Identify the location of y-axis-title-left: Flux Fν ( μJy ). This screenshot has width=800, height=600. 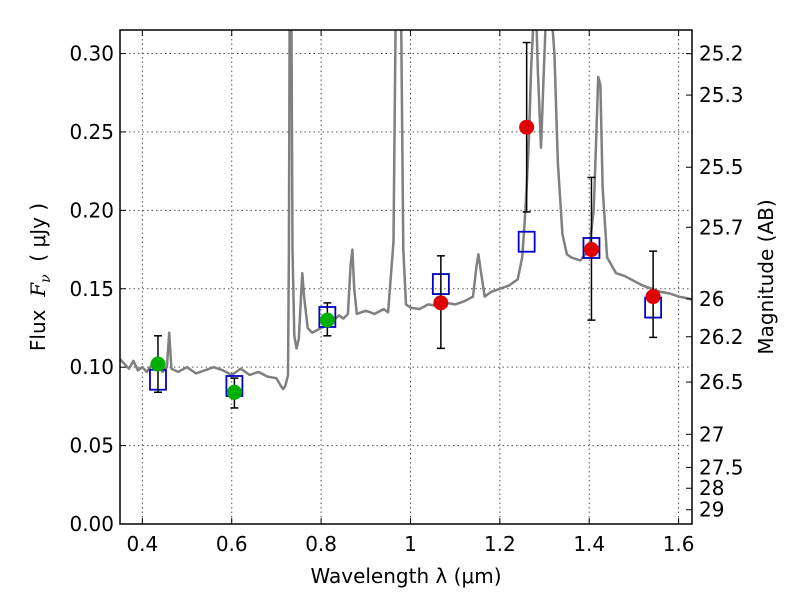
(40, 277).